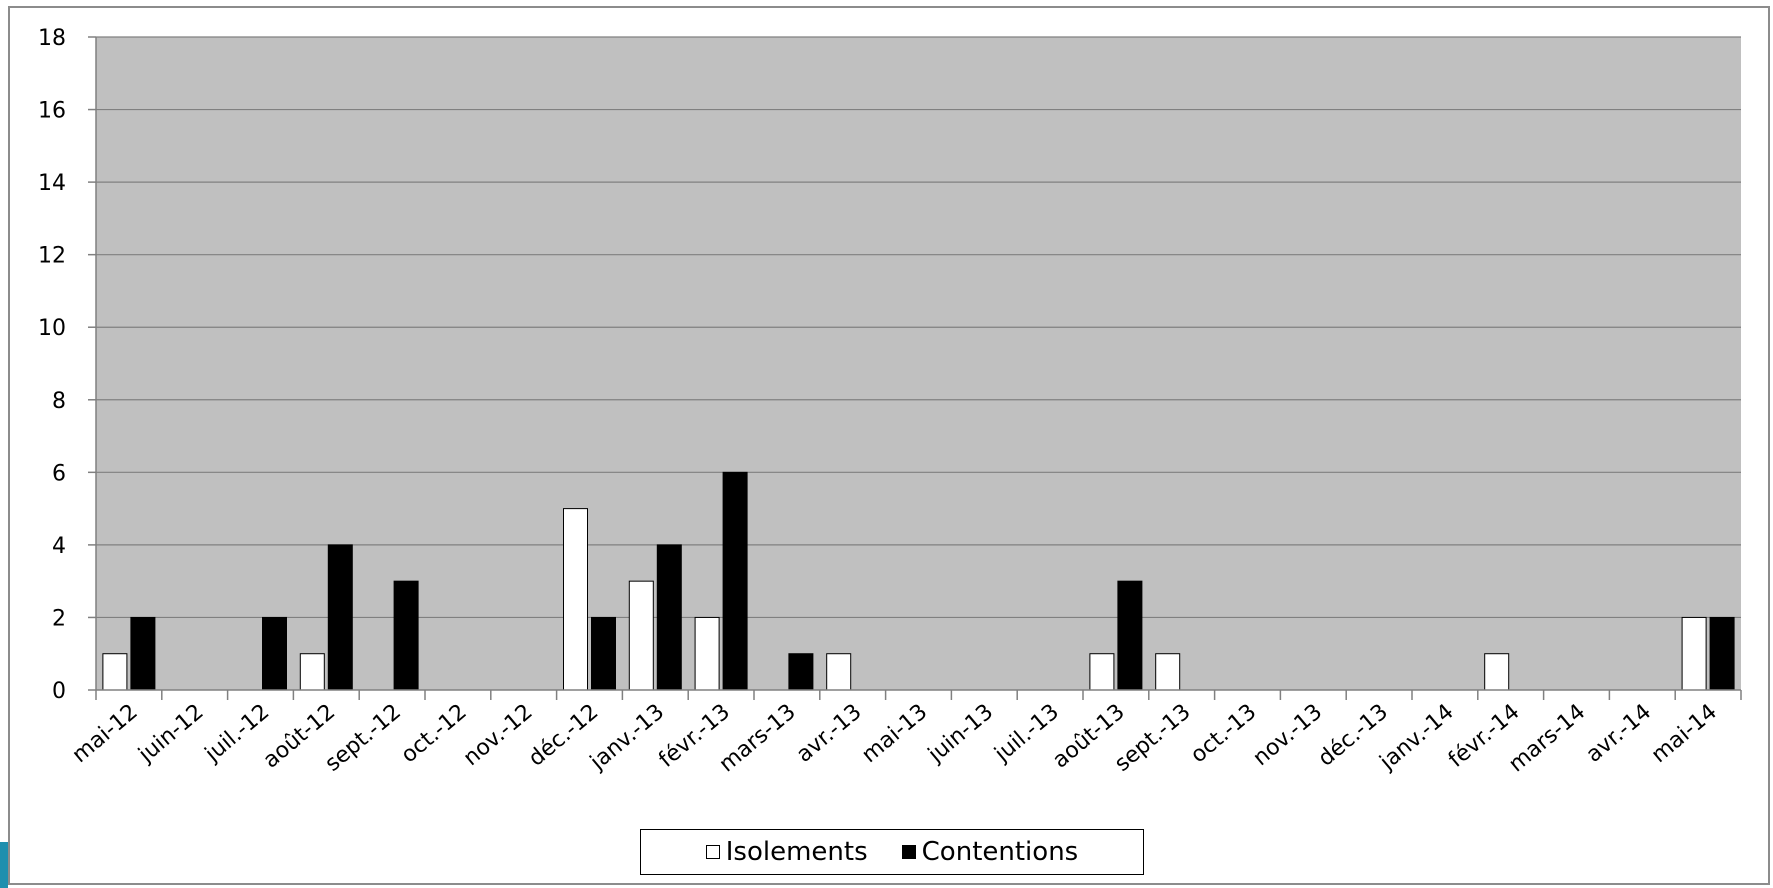 This screenshot has width=1773, height=888. I want to click on corner-decoration, so click(4, 865).